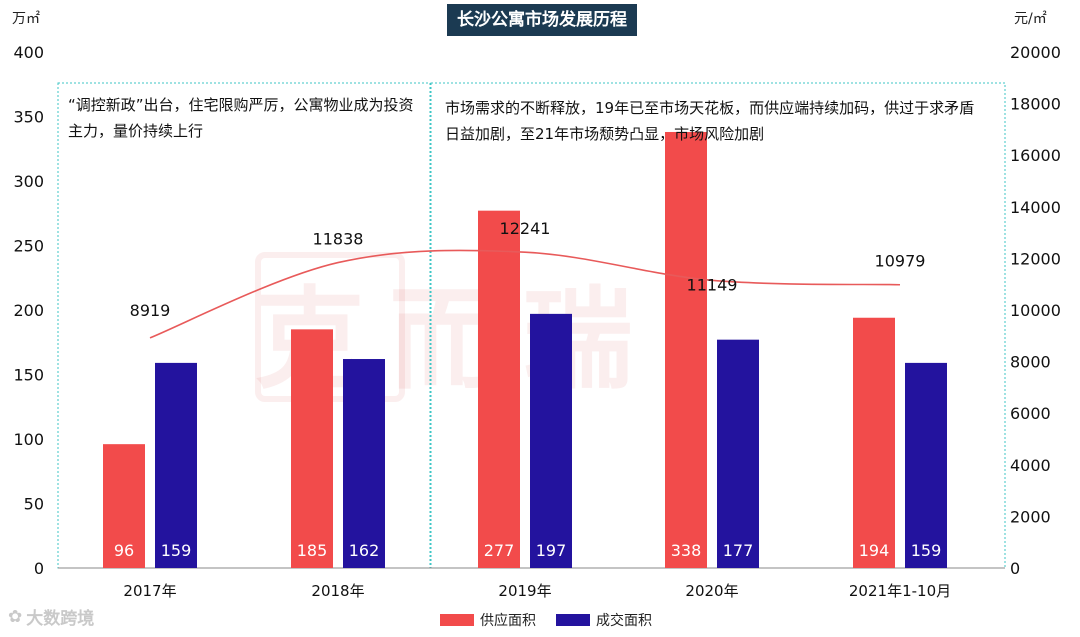 The image size is (1080, 637). I want to click on left-tick-label-8: 400, so click(28, 52).